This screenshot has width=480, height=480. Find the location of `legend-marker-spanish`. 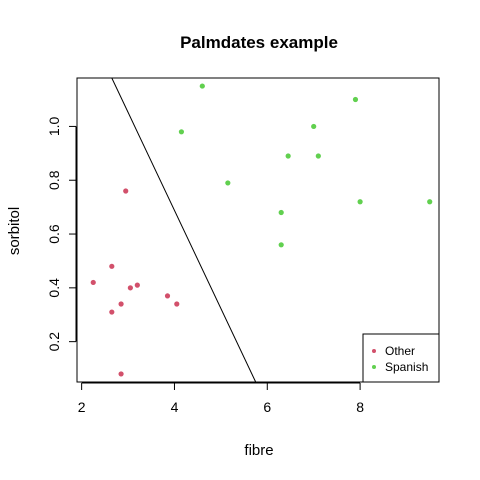

legend-marker-spanish is located at coordinates (374, 367).